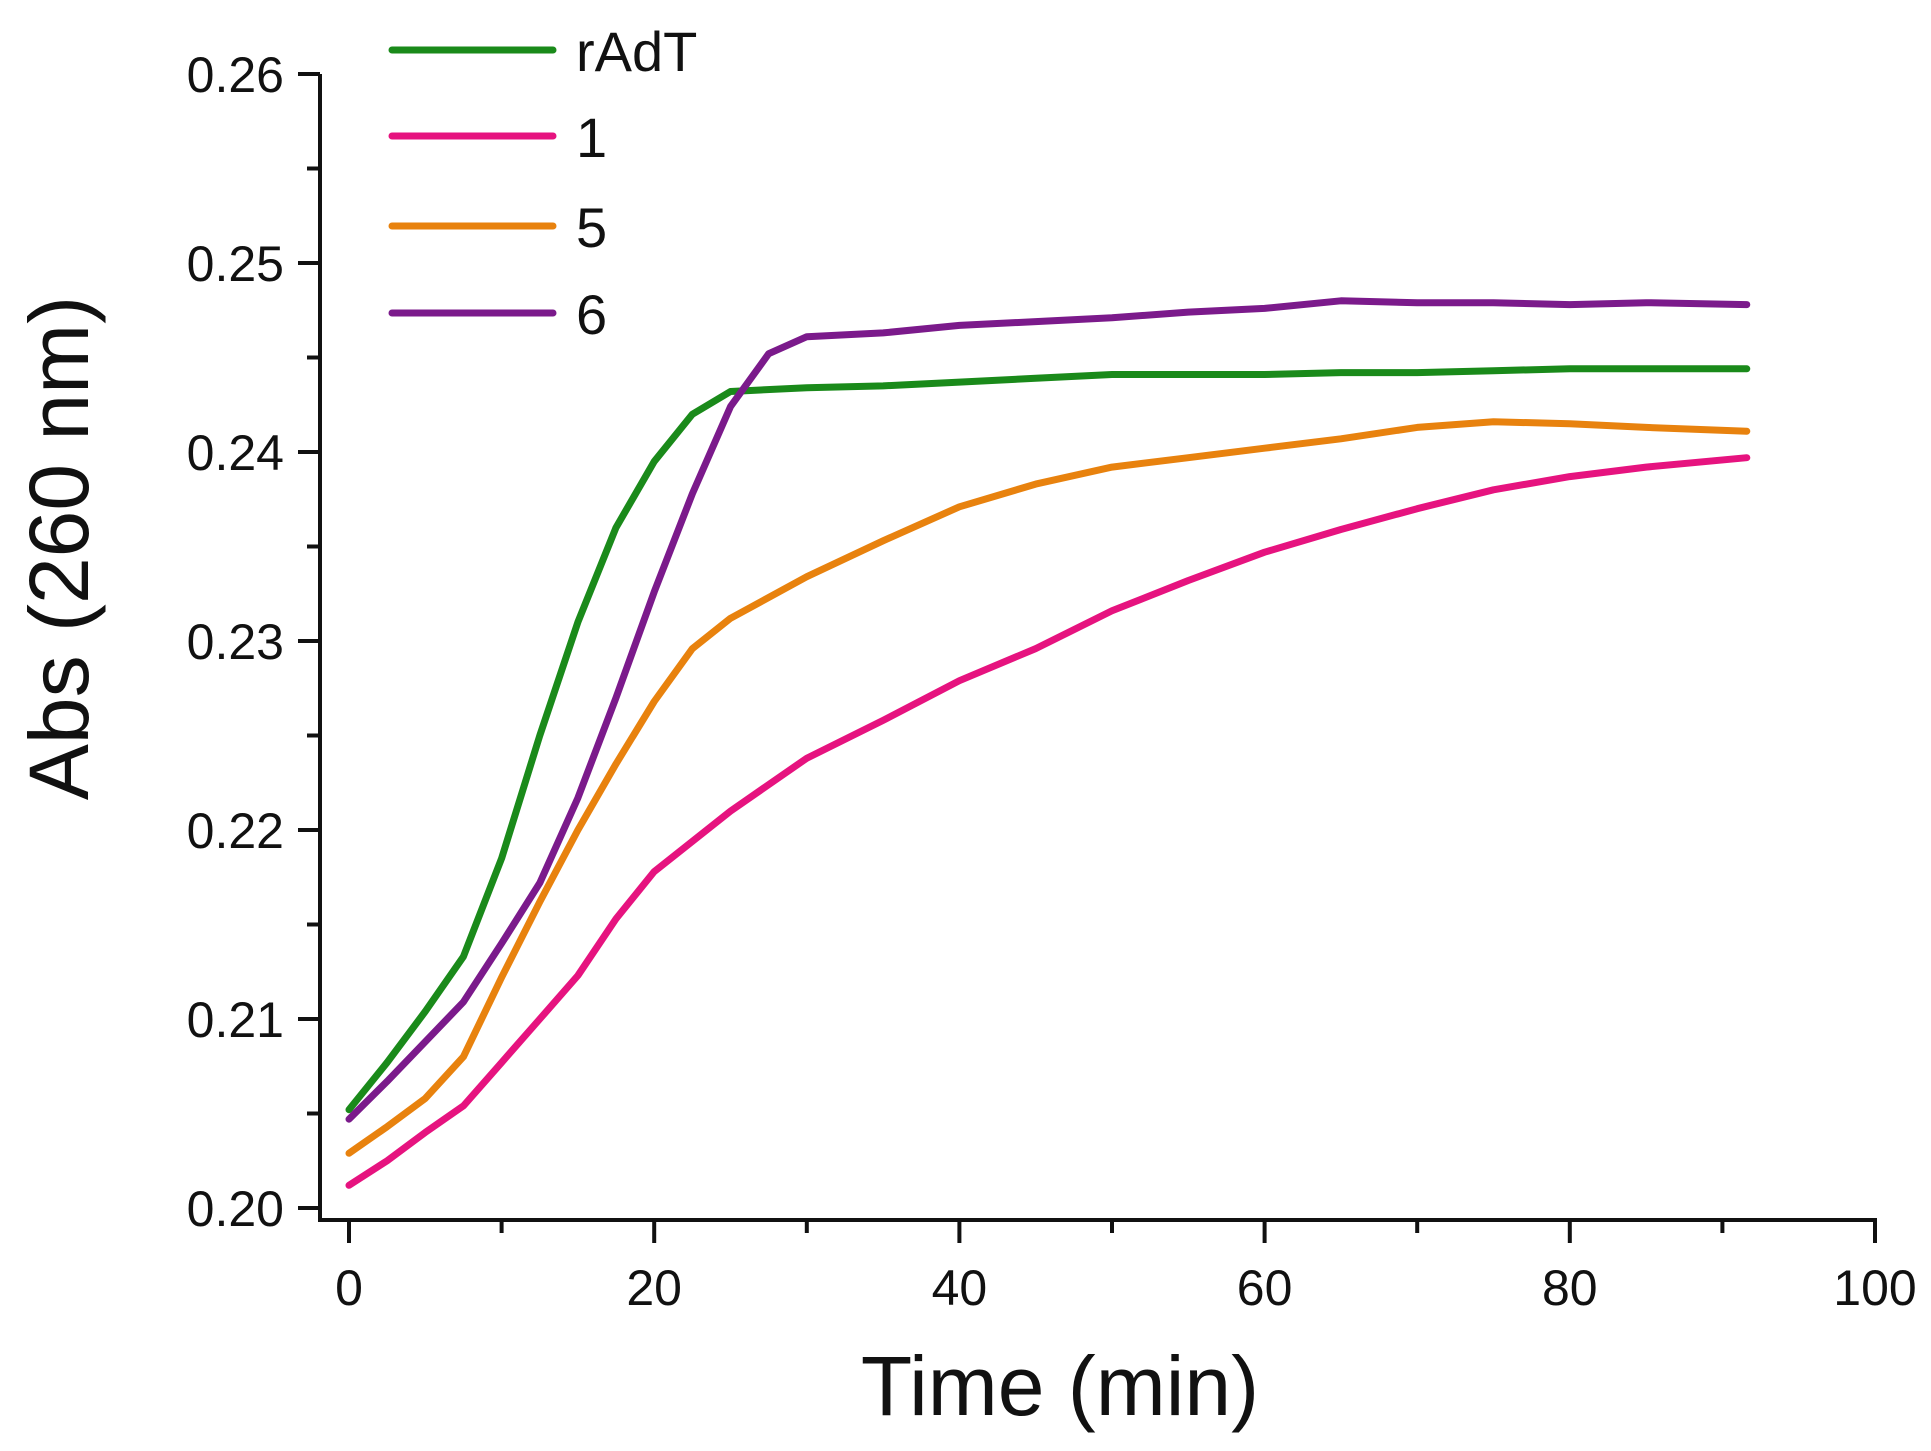 This screenshot has height=1451, width=1931. What do you see at coordinates (1874, 1288) in the screenshot?
I see `x-tick-label: 100` at bounding box center [1874, 1288].